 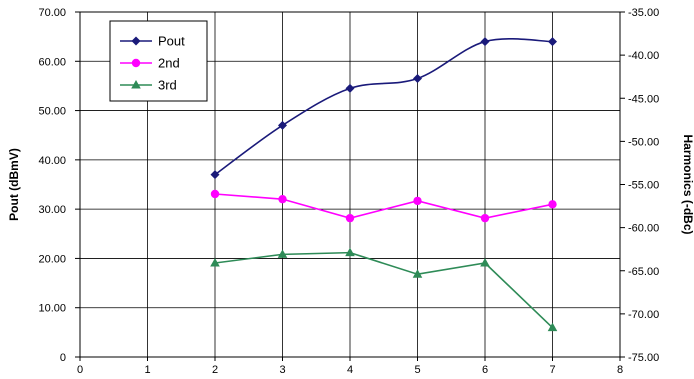 I want to click on y2-tick-label: -75.00, so click(x=643, y=358).